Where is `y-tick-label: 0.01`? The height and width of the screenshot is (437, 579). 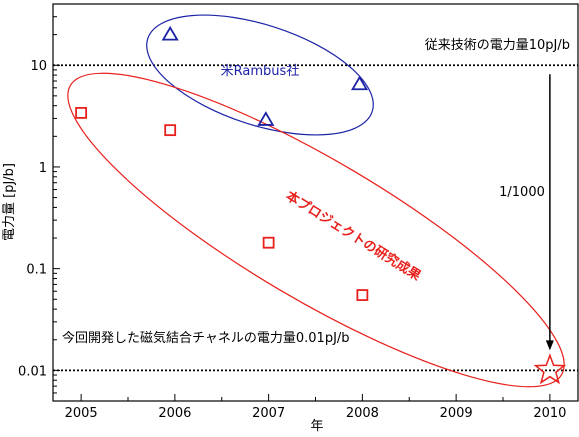 y-tick-label: 0.01 is located at coordinates (32, 371).